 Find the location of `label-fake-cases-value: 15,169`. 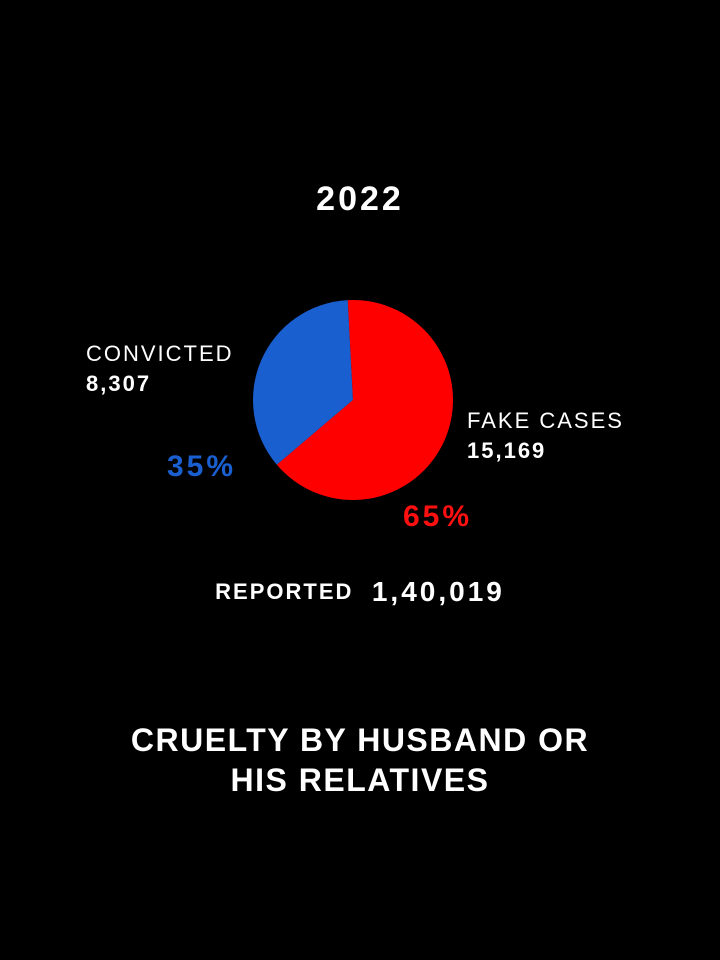

label-fake-cases-value: 15,169 is located at coordinates (507, 450).